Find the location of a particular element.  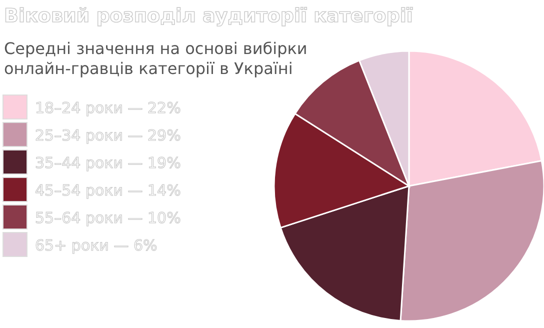

chart-subtitle: Середні значення на основі вибірки онлайн-гравців категорії в Україні is located at coordinates (156, 58).